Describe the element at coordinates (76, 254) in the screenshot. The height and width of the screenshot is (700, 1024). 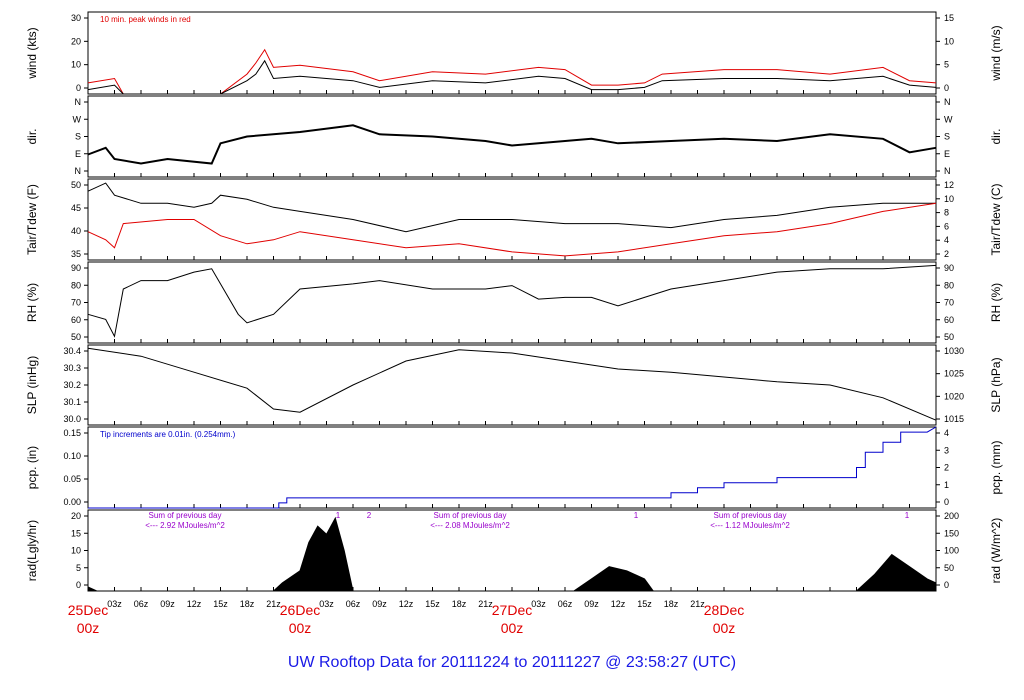
I see `ytick-label-left-temp: 35` at that location.